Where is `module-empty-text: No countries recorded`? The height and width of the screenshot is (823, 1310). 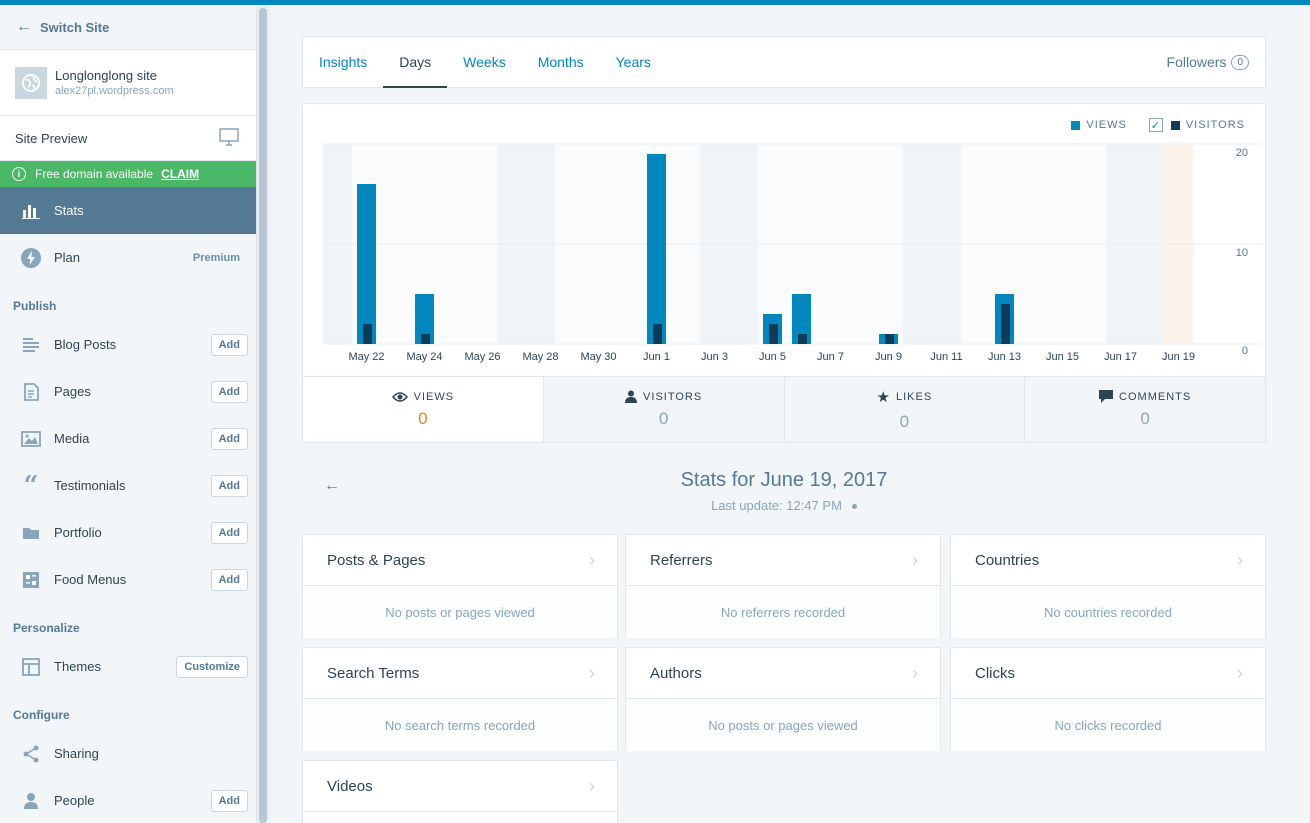
module-empty-text: No countries recorded is located at coordinates (1108, 612).